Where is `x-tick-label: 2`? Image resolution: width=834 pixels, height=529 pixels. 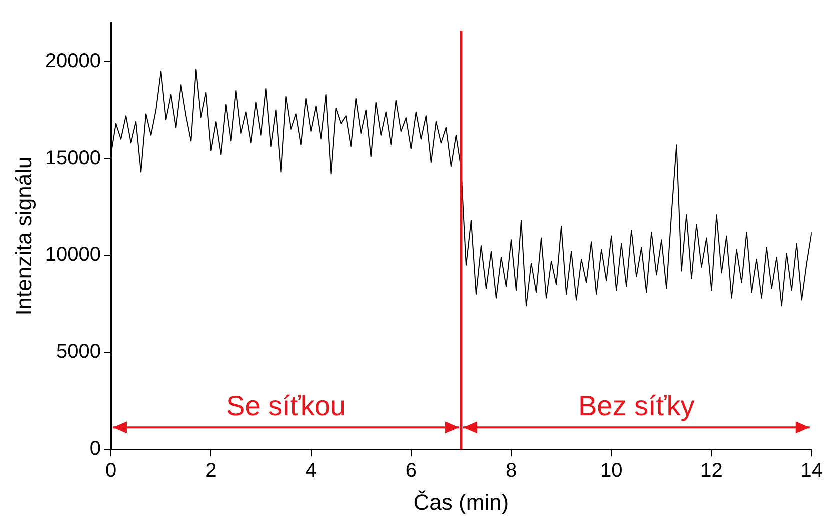
x-tick-label: 2 is located at coordinates (211, 471).